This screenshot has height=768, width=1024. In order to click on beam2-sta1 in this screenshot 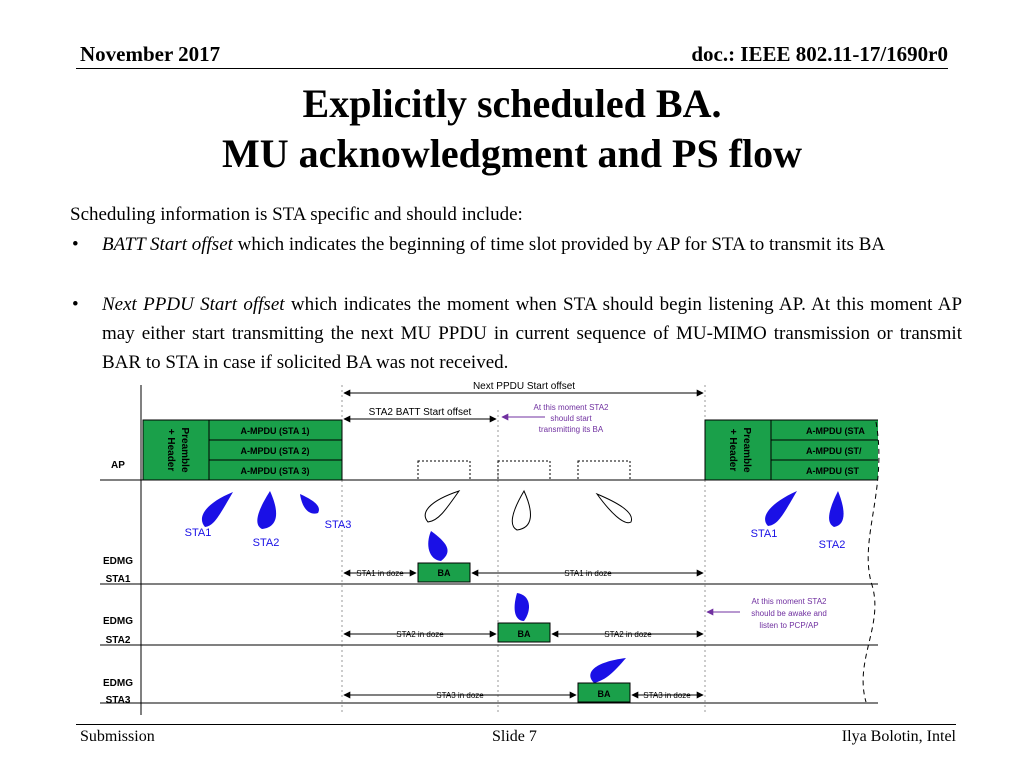, I will do `click(781, 508)`.